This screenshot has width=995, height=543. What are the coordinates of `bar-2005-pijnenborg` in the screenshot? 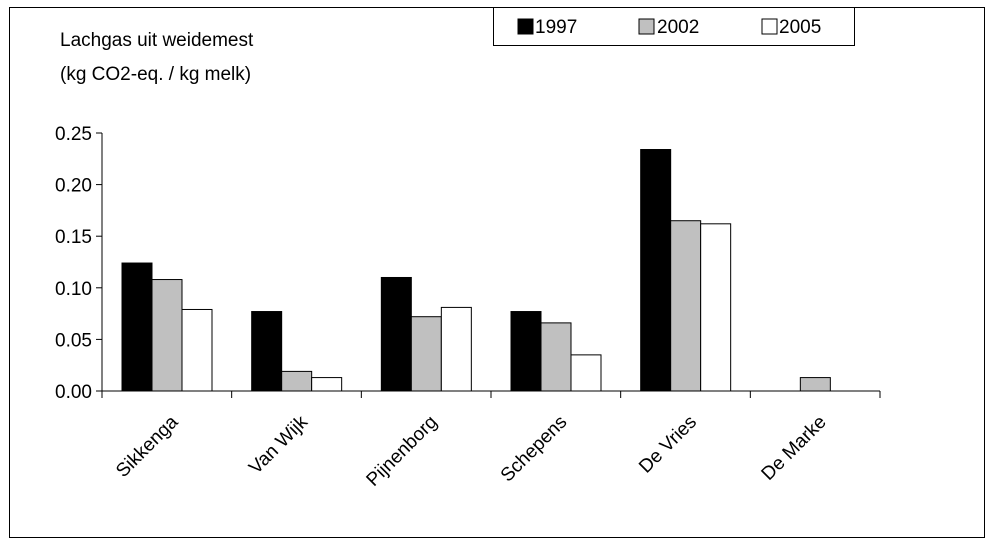 It's located at (456, 349).